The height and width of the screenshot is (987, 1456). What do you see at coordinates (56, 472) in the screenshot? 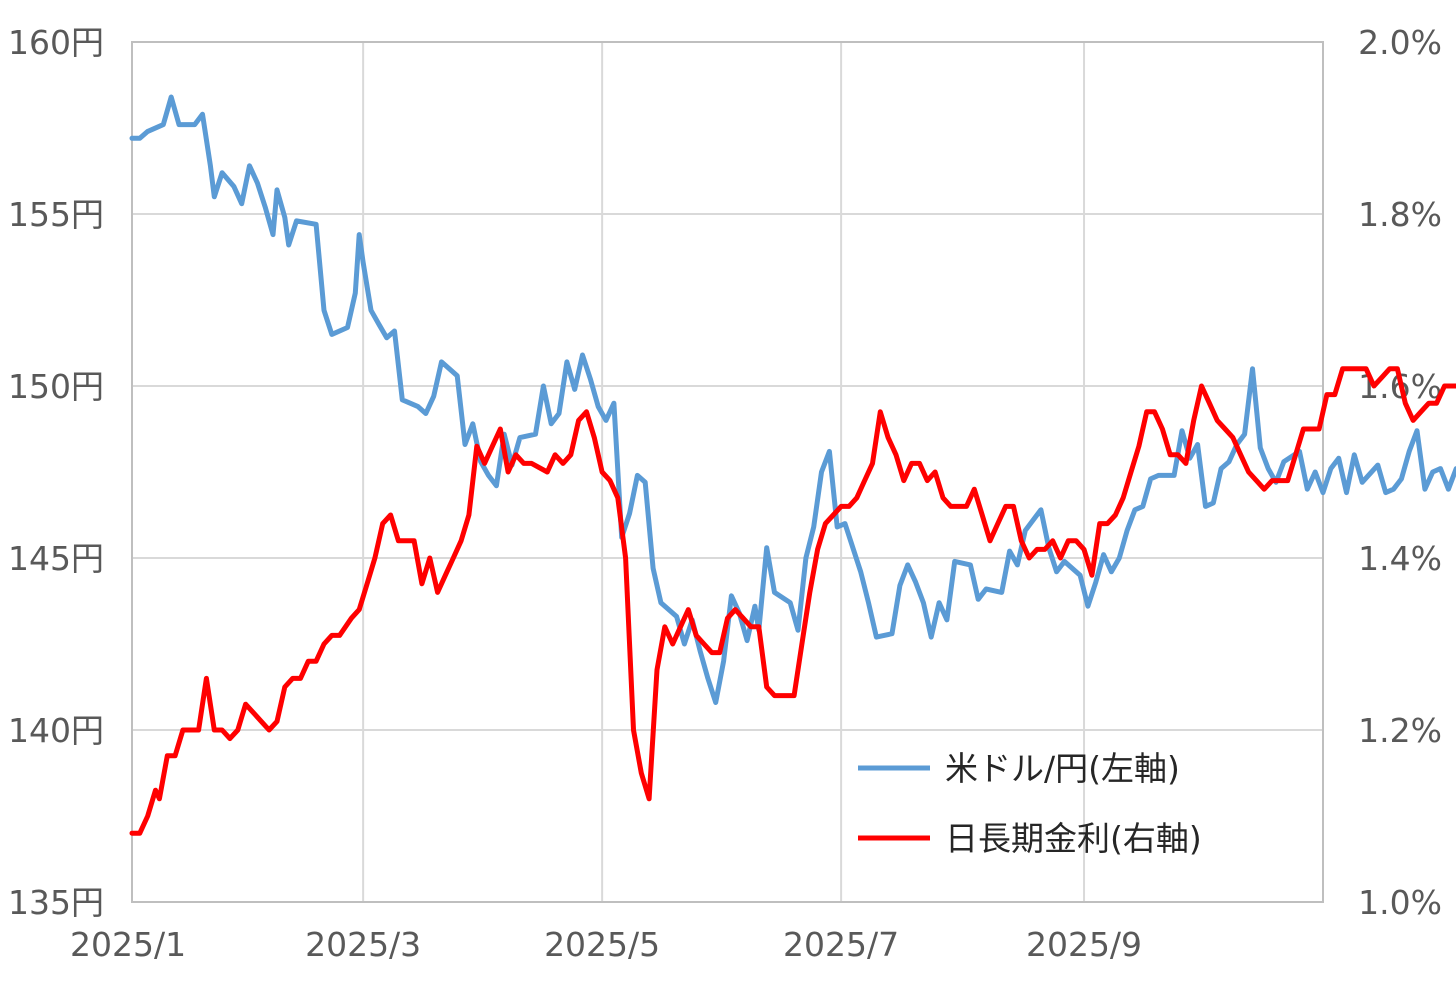
I see `left-axis-ticks: 135円 140円 145円 150円 155円 160円` at bounding box center [56, 472].